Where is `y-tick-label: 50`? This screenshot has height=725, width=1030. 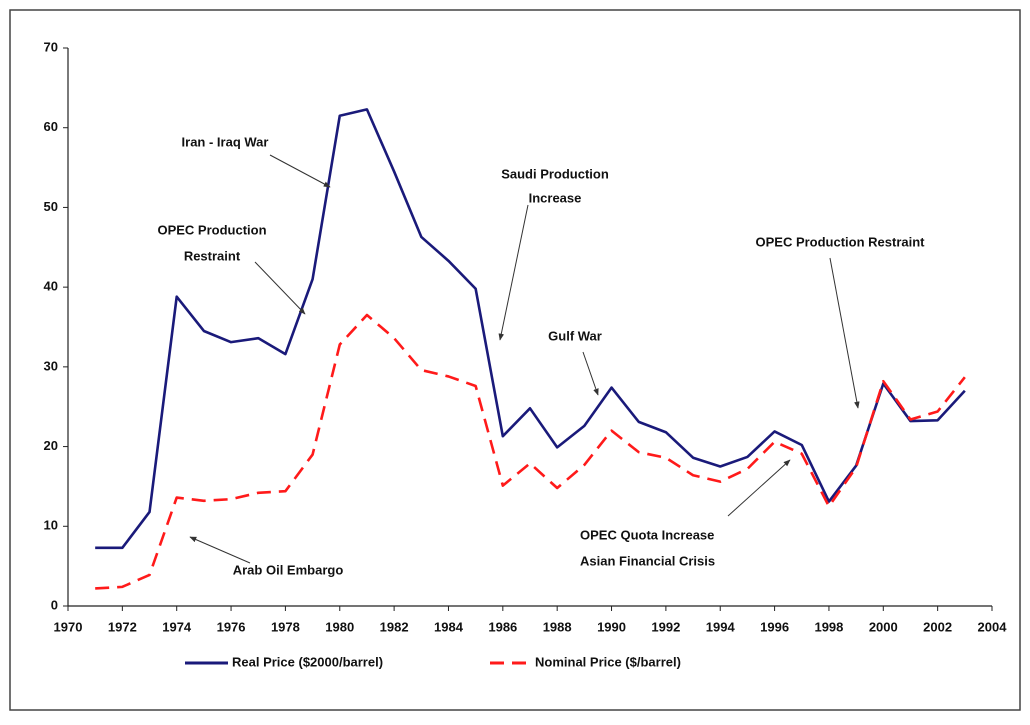 y-tick-label: 50 is located at coordinates (51, 206).